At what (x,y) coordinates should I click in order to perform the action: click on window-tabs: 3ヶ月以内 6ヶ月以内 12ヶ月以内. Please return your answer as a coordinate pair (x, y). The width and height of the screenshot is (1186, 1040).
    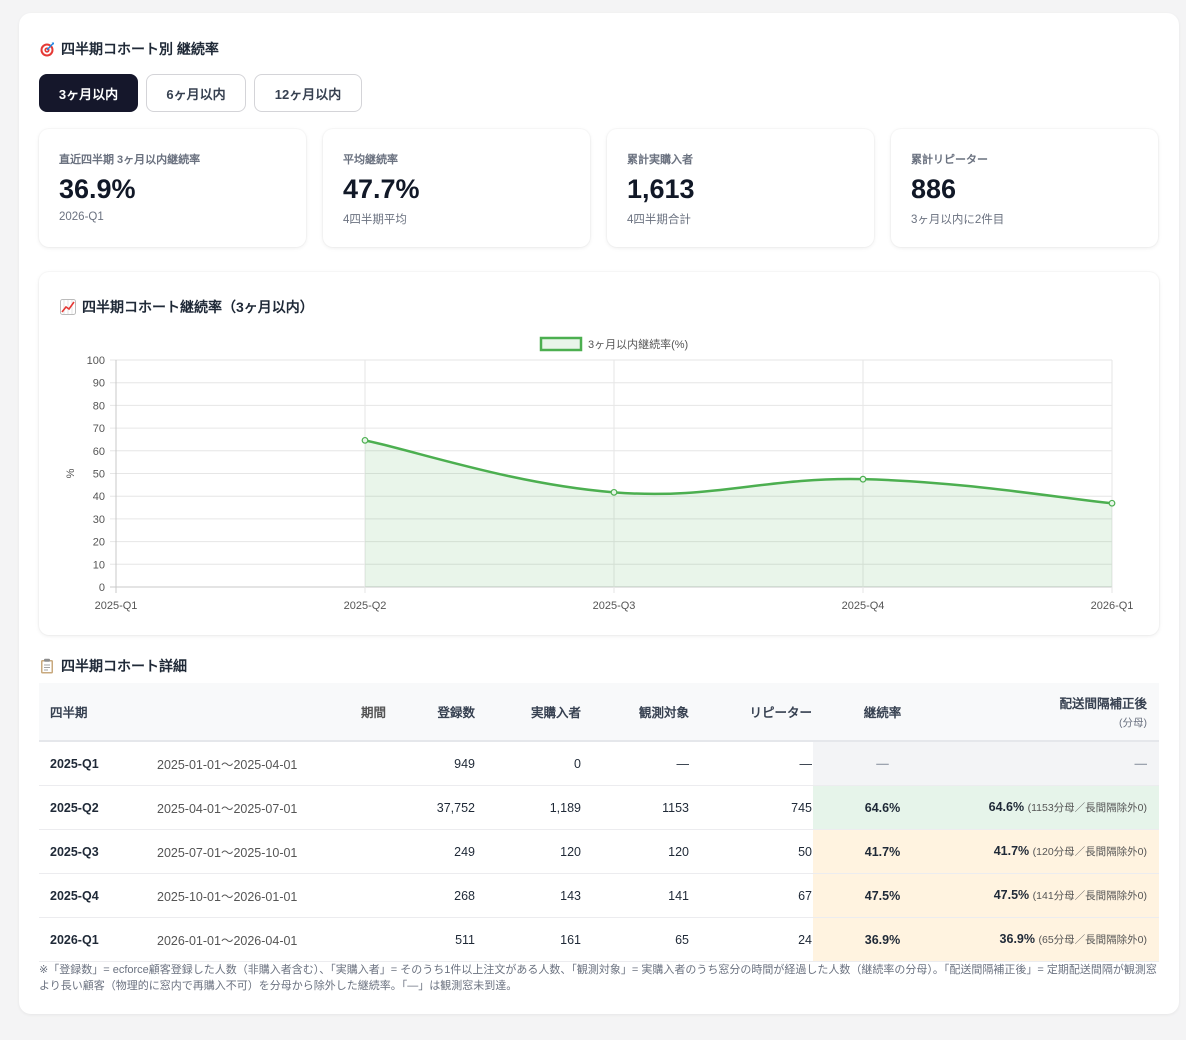
    Looking at the image, I should click on (200, 93).